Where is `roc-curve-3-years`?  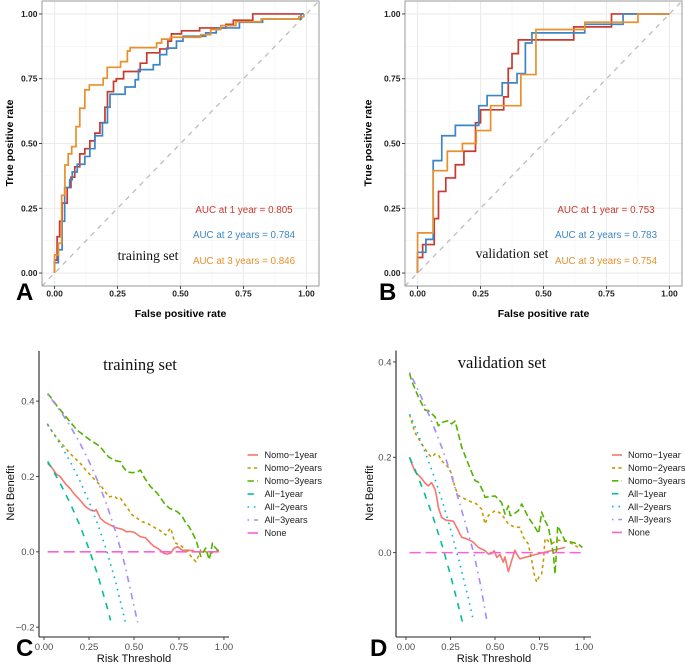
roc-curve-3-years is located at coordinates (543, 143).